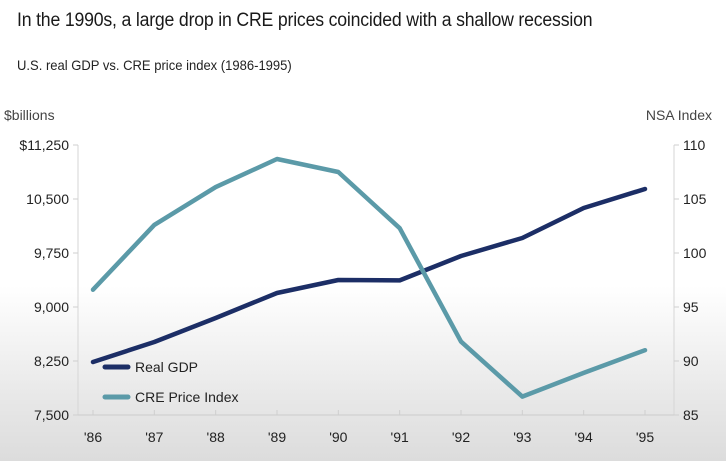 This screenshot has height=461, width=726. Describe the element at coordinates (186, 397) in the screenshot. I see `legend-label: CRE Price Index` at that location.